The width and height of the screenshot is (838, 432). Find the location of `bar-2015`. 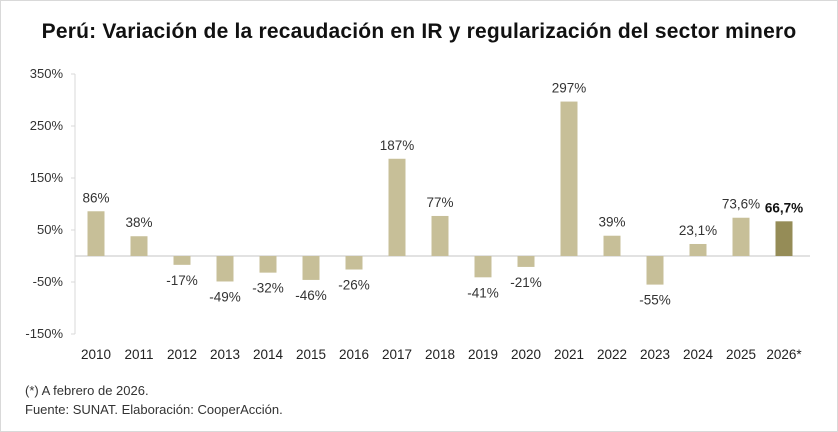

bar-2015 is located at coordinates (311, 268).